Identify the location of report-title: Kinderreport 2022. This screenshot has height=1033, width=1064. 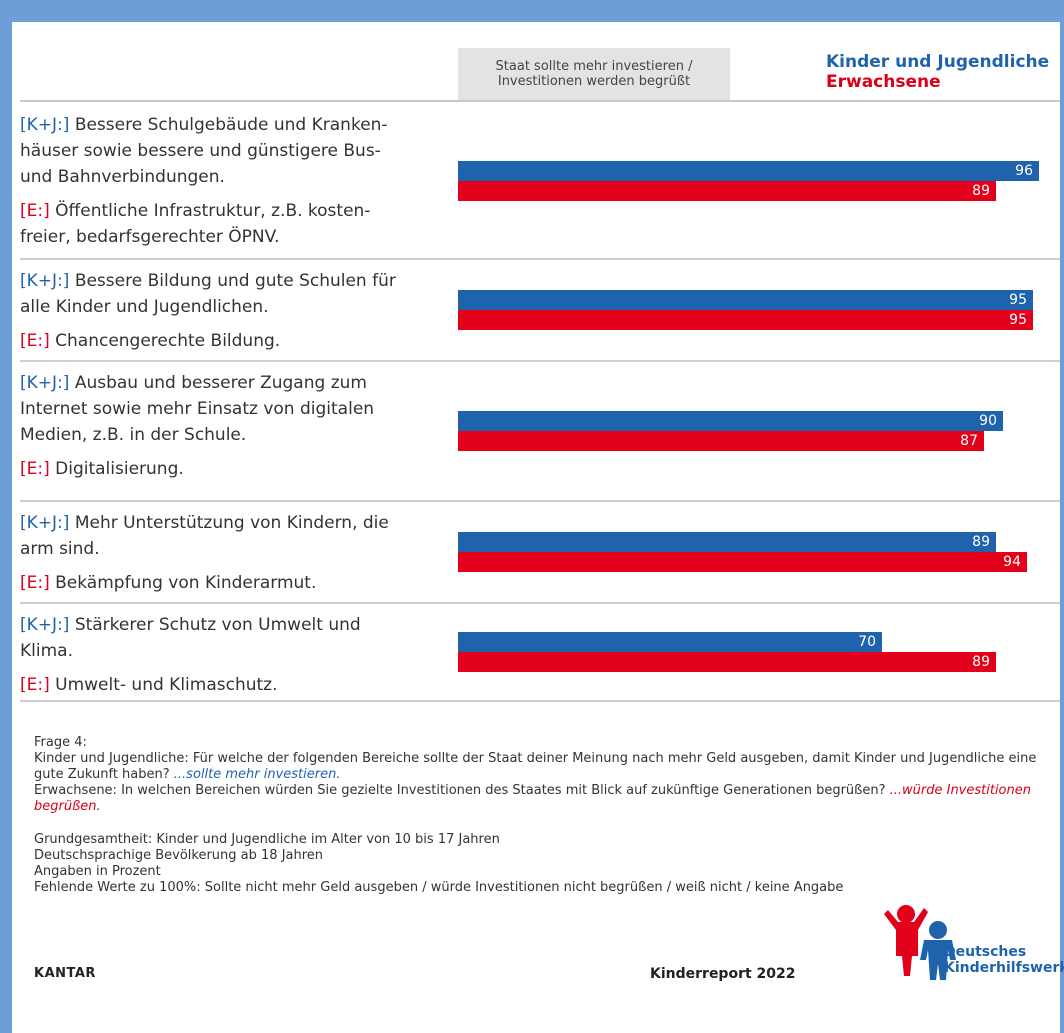
(723, 974).